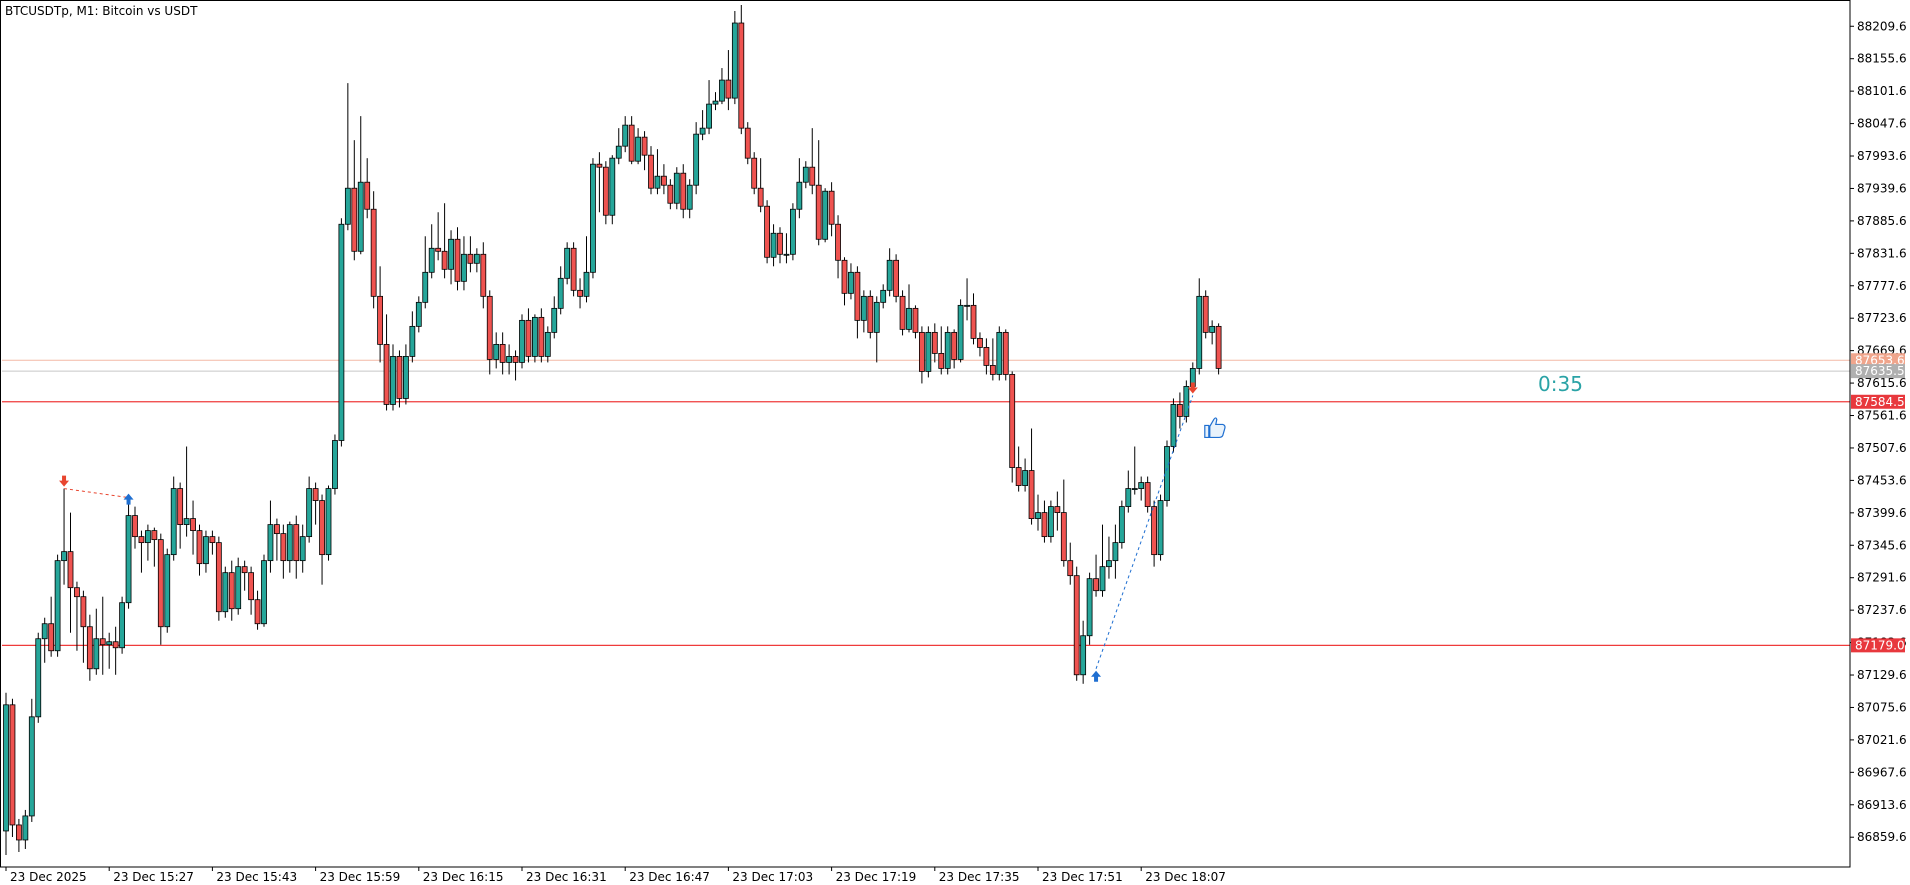 This screenshot has height=885, width=1910. What do you see at coordinates (1882, 253) in the screenshot?
I see `price-tick-label: 87831.6` at bounding box center [1882, 253].